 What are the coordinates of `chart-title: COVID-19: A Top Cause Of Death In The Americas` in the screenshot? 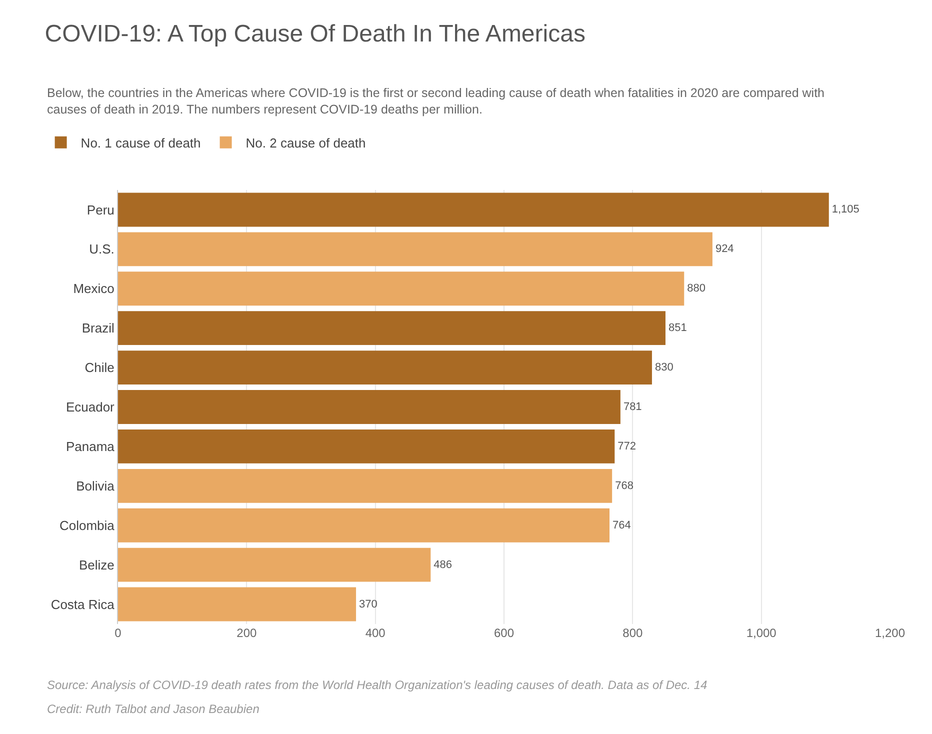 It's located at (315, 34).